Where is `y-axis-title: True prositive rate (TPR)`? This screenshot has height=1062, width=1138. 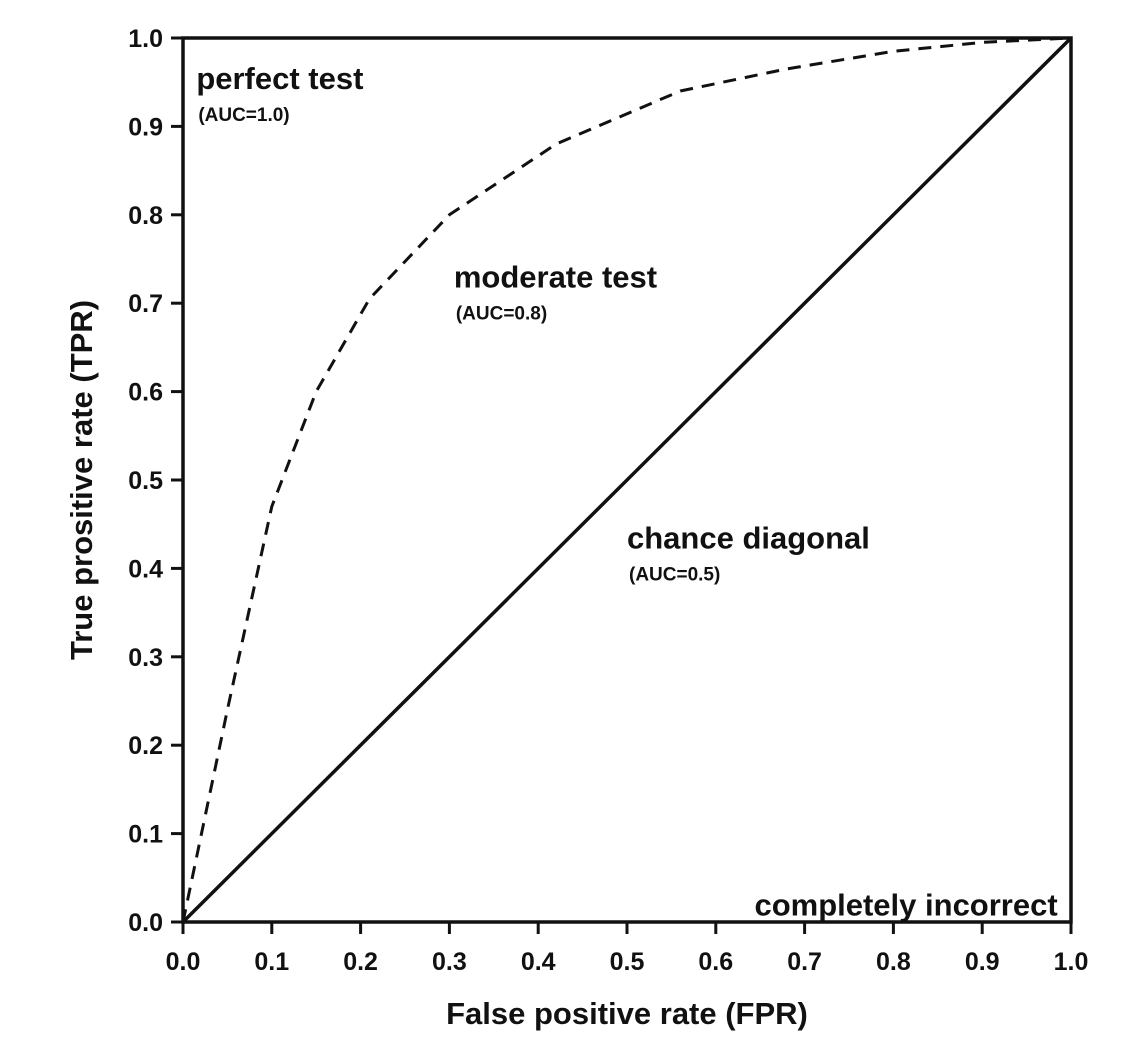 y-axis-title: True prositive rate (TPR) is located at coordinates (81, 480).